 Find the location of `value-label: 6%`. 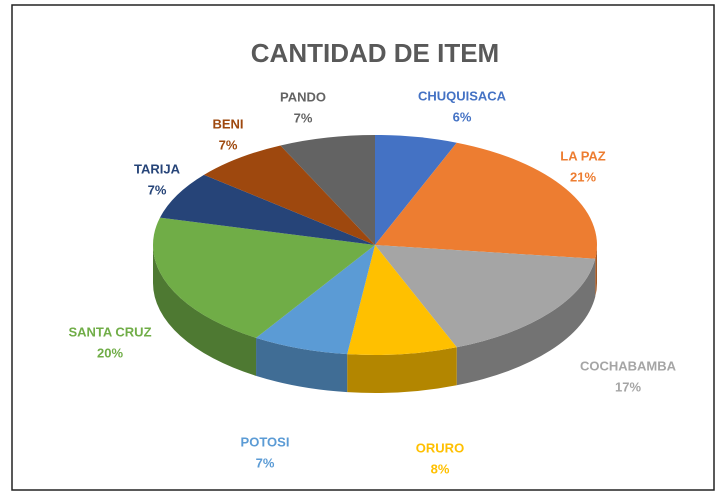

value-label: 6% is located at coordinates (462, 116).